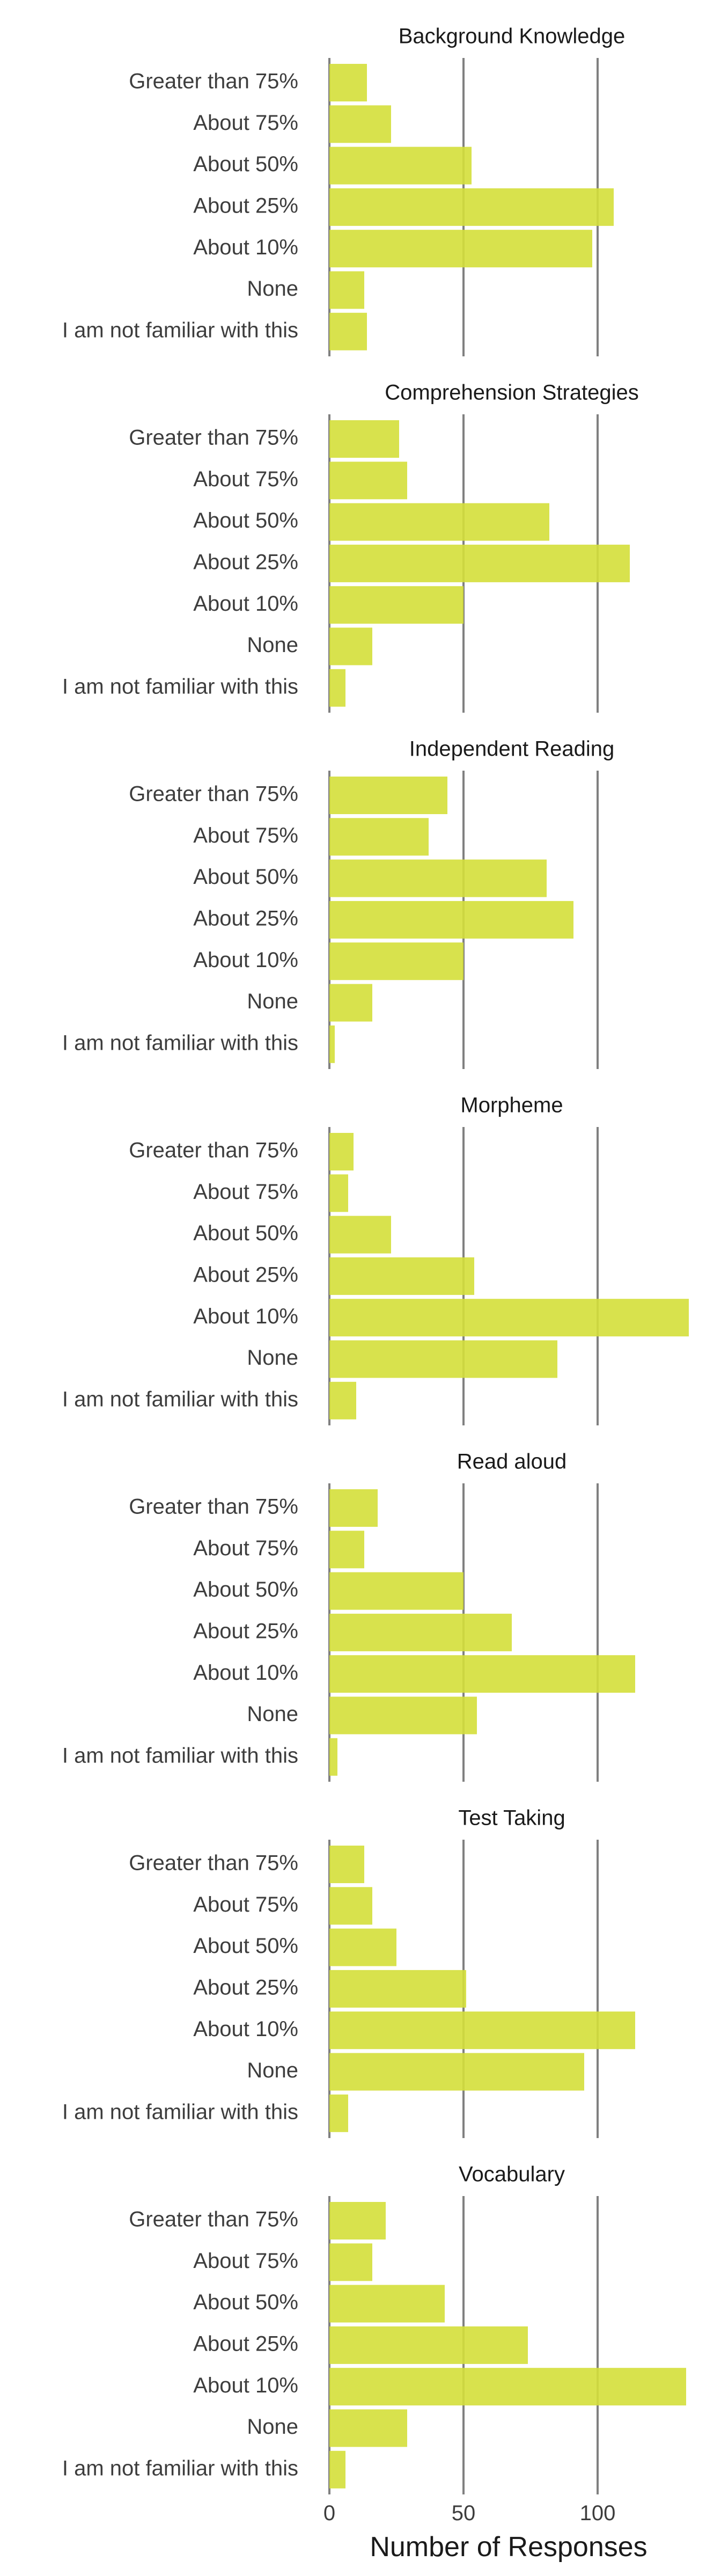 Image resolution: width=721 pixels, height=2576 pixels. What do you see at coordinates (512, 36) in the screenshot?
I see `panel-title: Background Knowledge` at bounding box center [512, 36].